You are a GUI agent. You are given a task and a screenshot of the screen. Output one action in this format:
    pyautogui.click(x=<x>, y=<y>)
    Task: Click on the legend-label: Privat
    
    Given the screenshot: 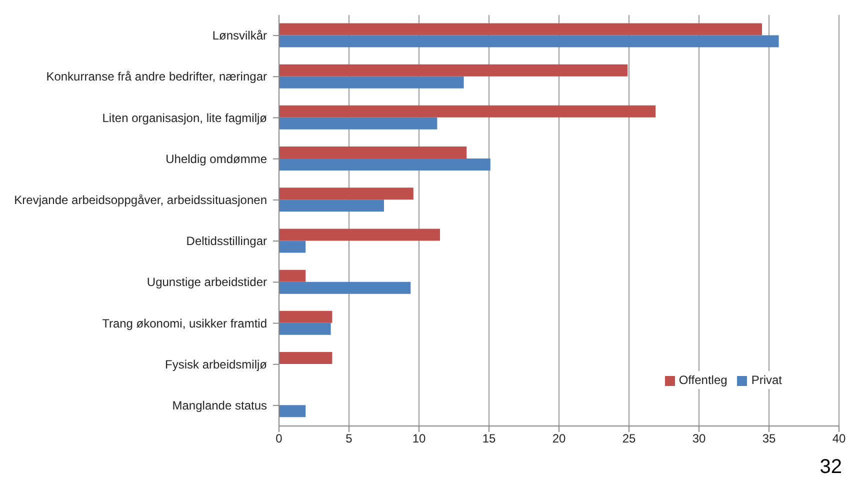 What is the action you would take?
    pyautogui.click(x=766, y=380)
    